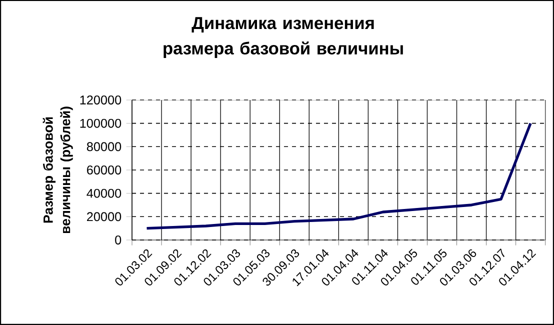 The image size is (554, 325). I want to click on y-tick-label: 0, so click(118, 240).